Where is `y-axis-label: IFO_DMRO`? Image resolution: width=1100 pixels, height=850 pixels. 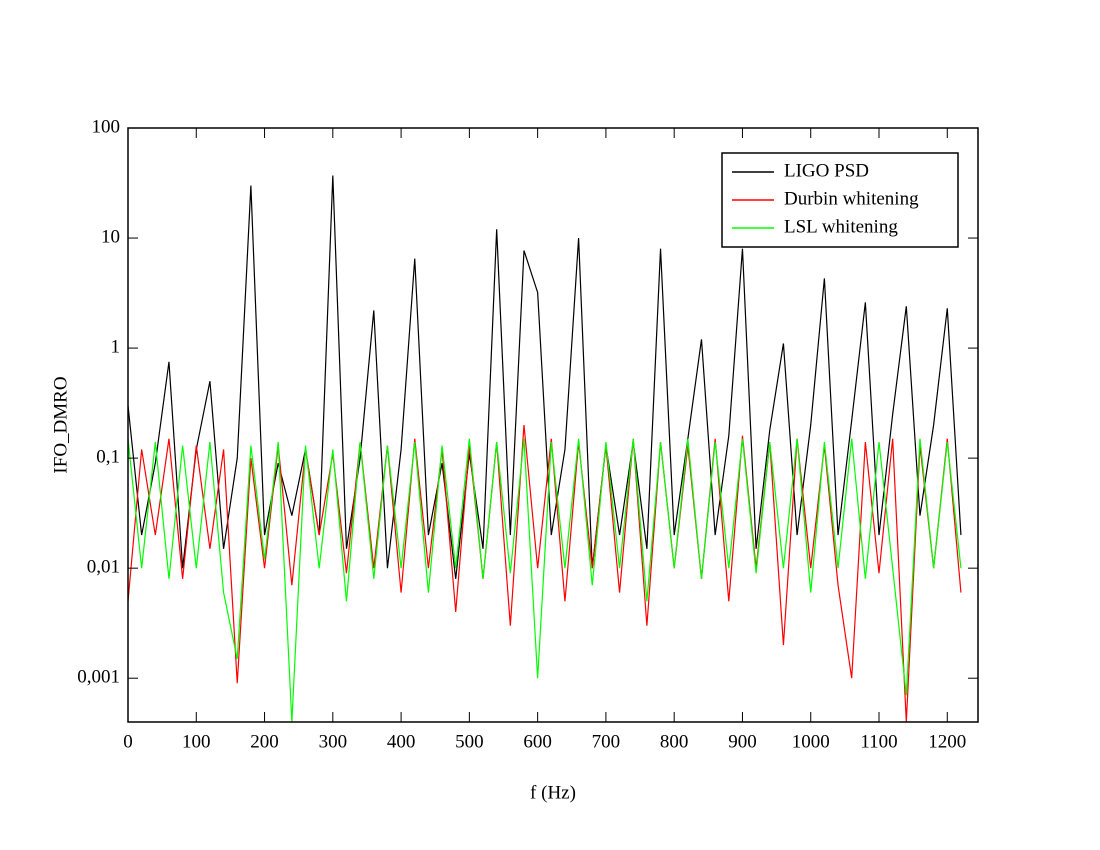 y-axis-label: IFO_DMRO is located at coordinates (60, 424).